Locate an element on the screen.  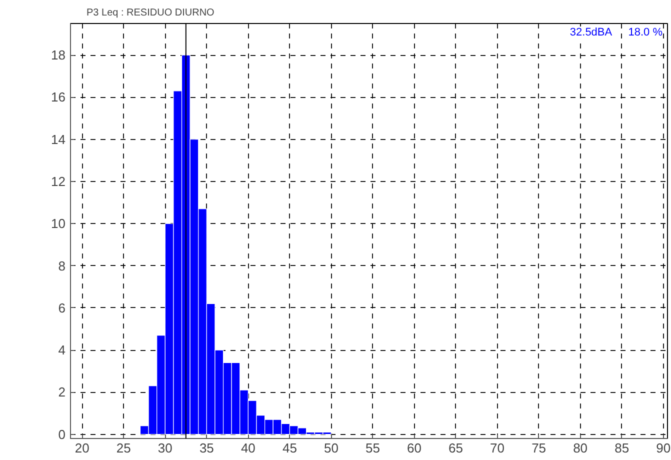
x-tick-label: 25 is located at coordinates (123, 448).